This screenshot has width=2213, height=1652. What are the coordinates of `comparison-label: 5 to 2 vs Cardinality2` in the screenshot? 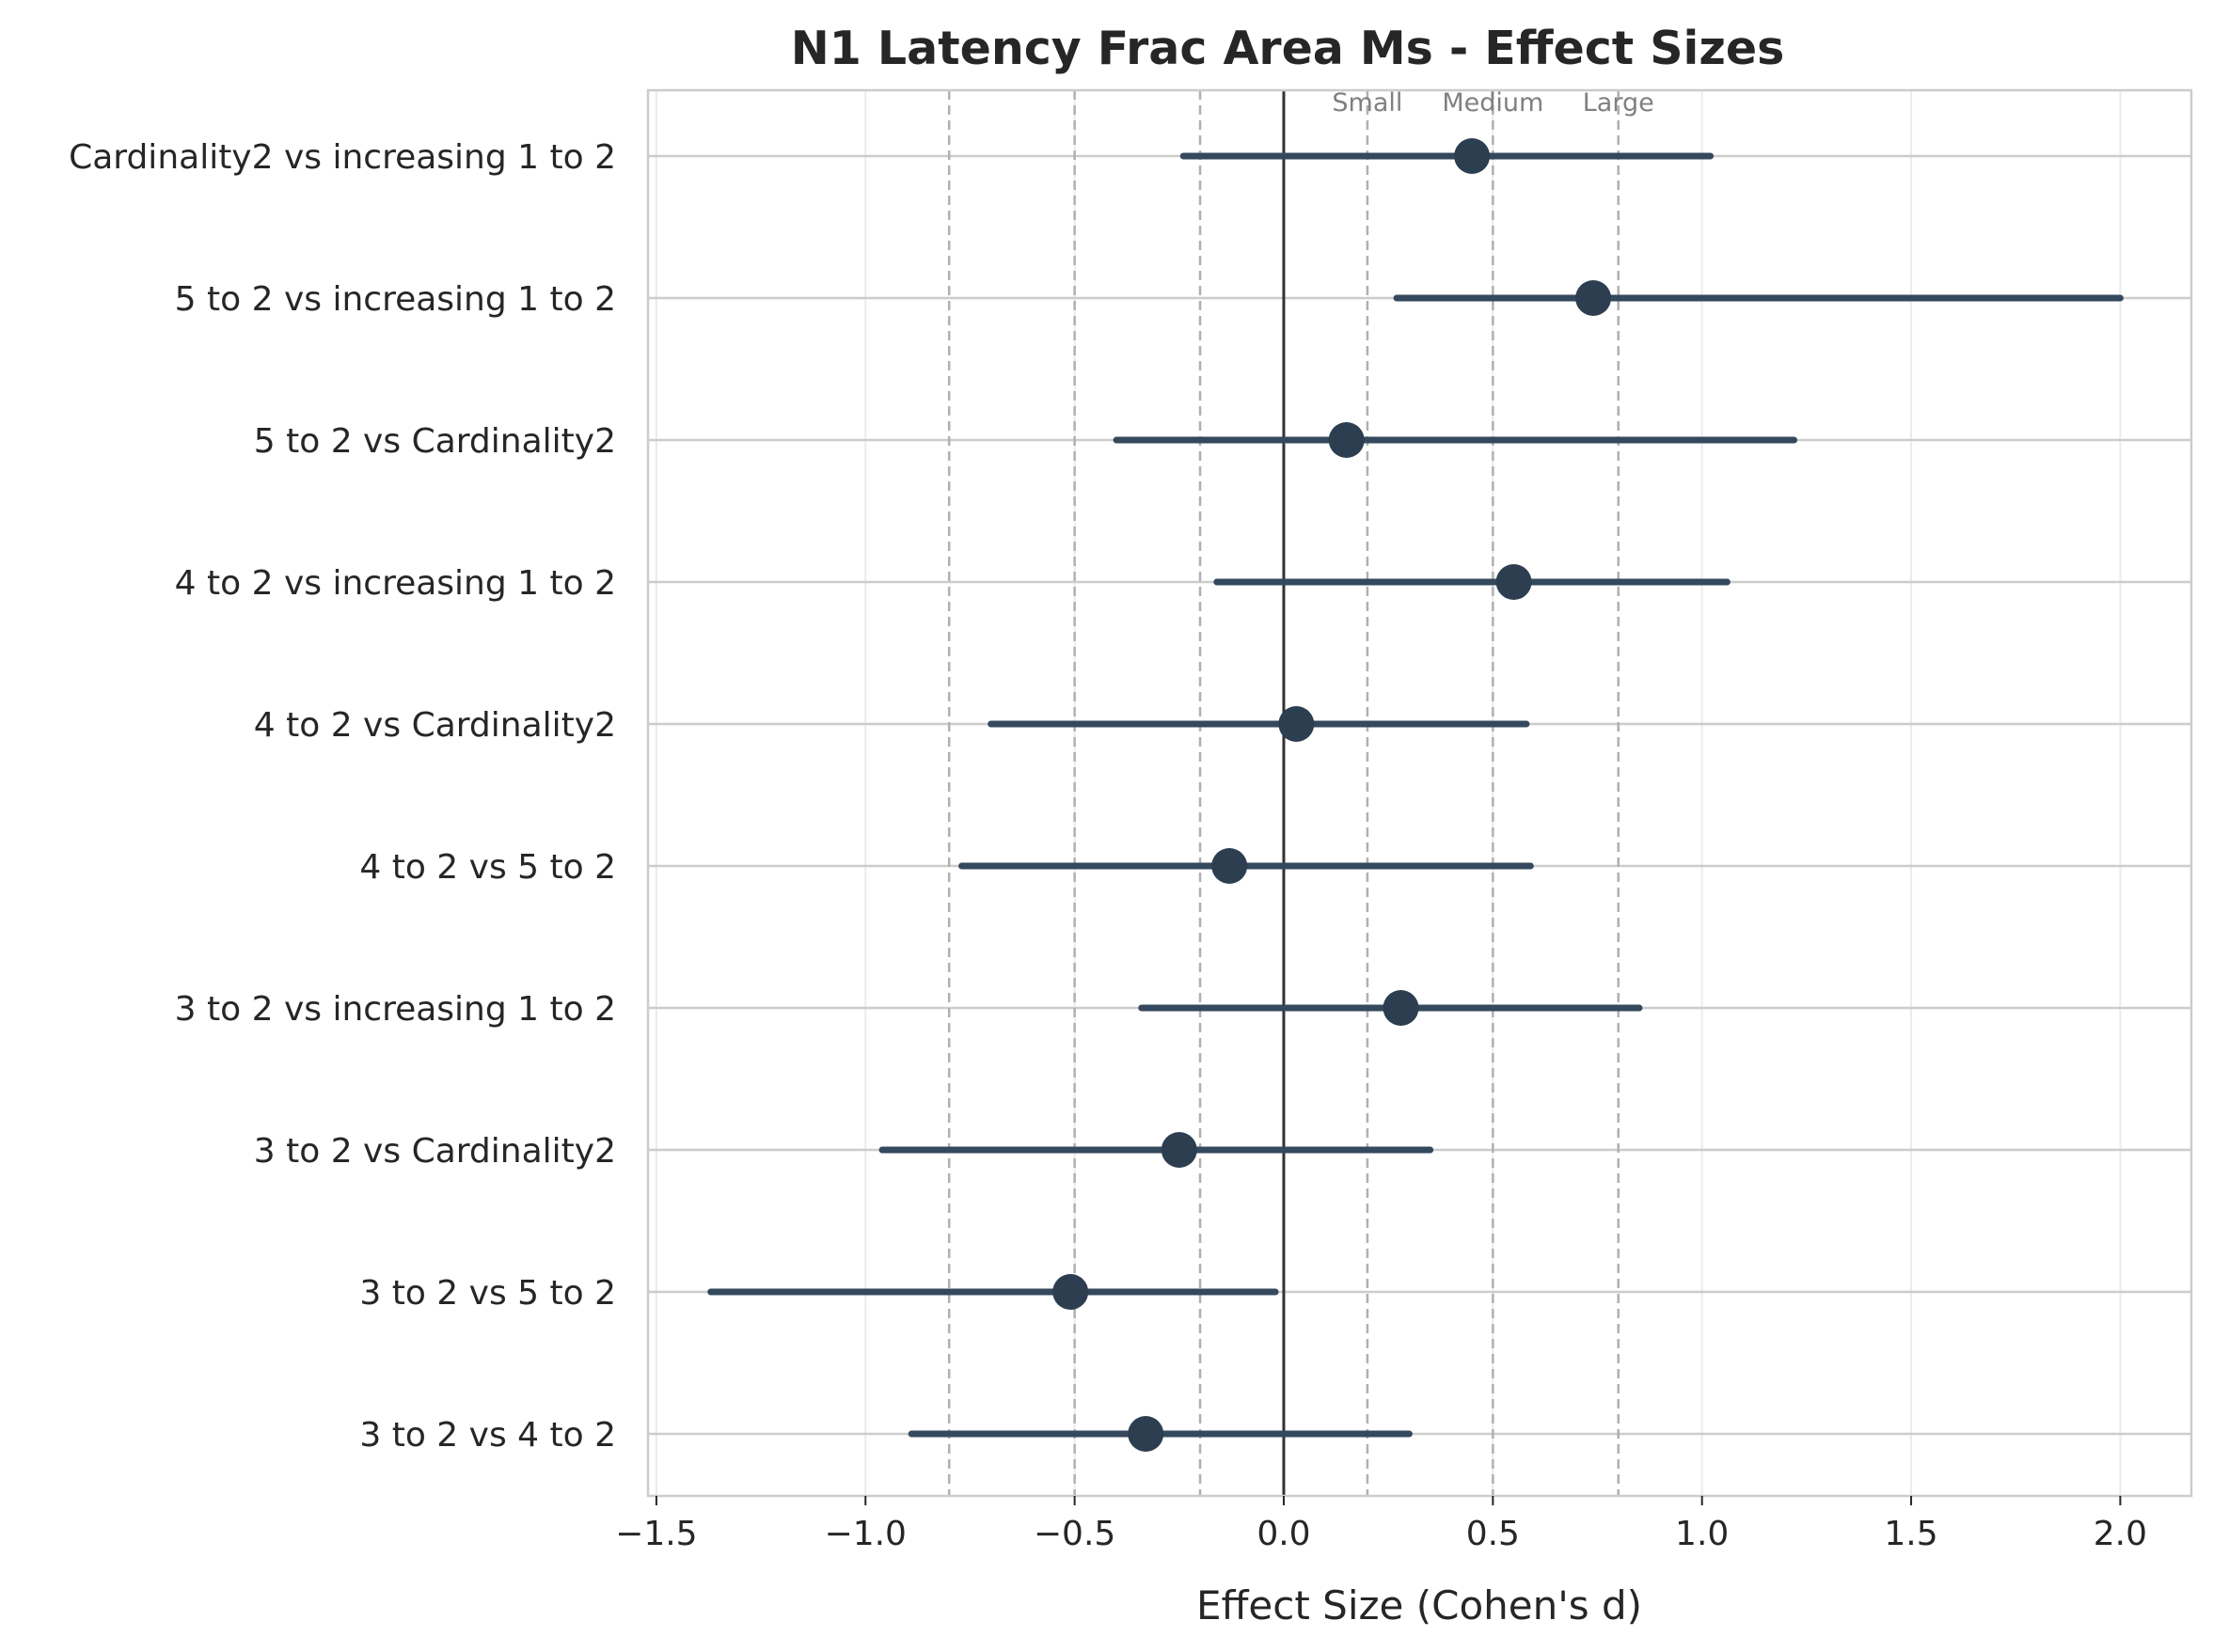 It's located at (435, 442).